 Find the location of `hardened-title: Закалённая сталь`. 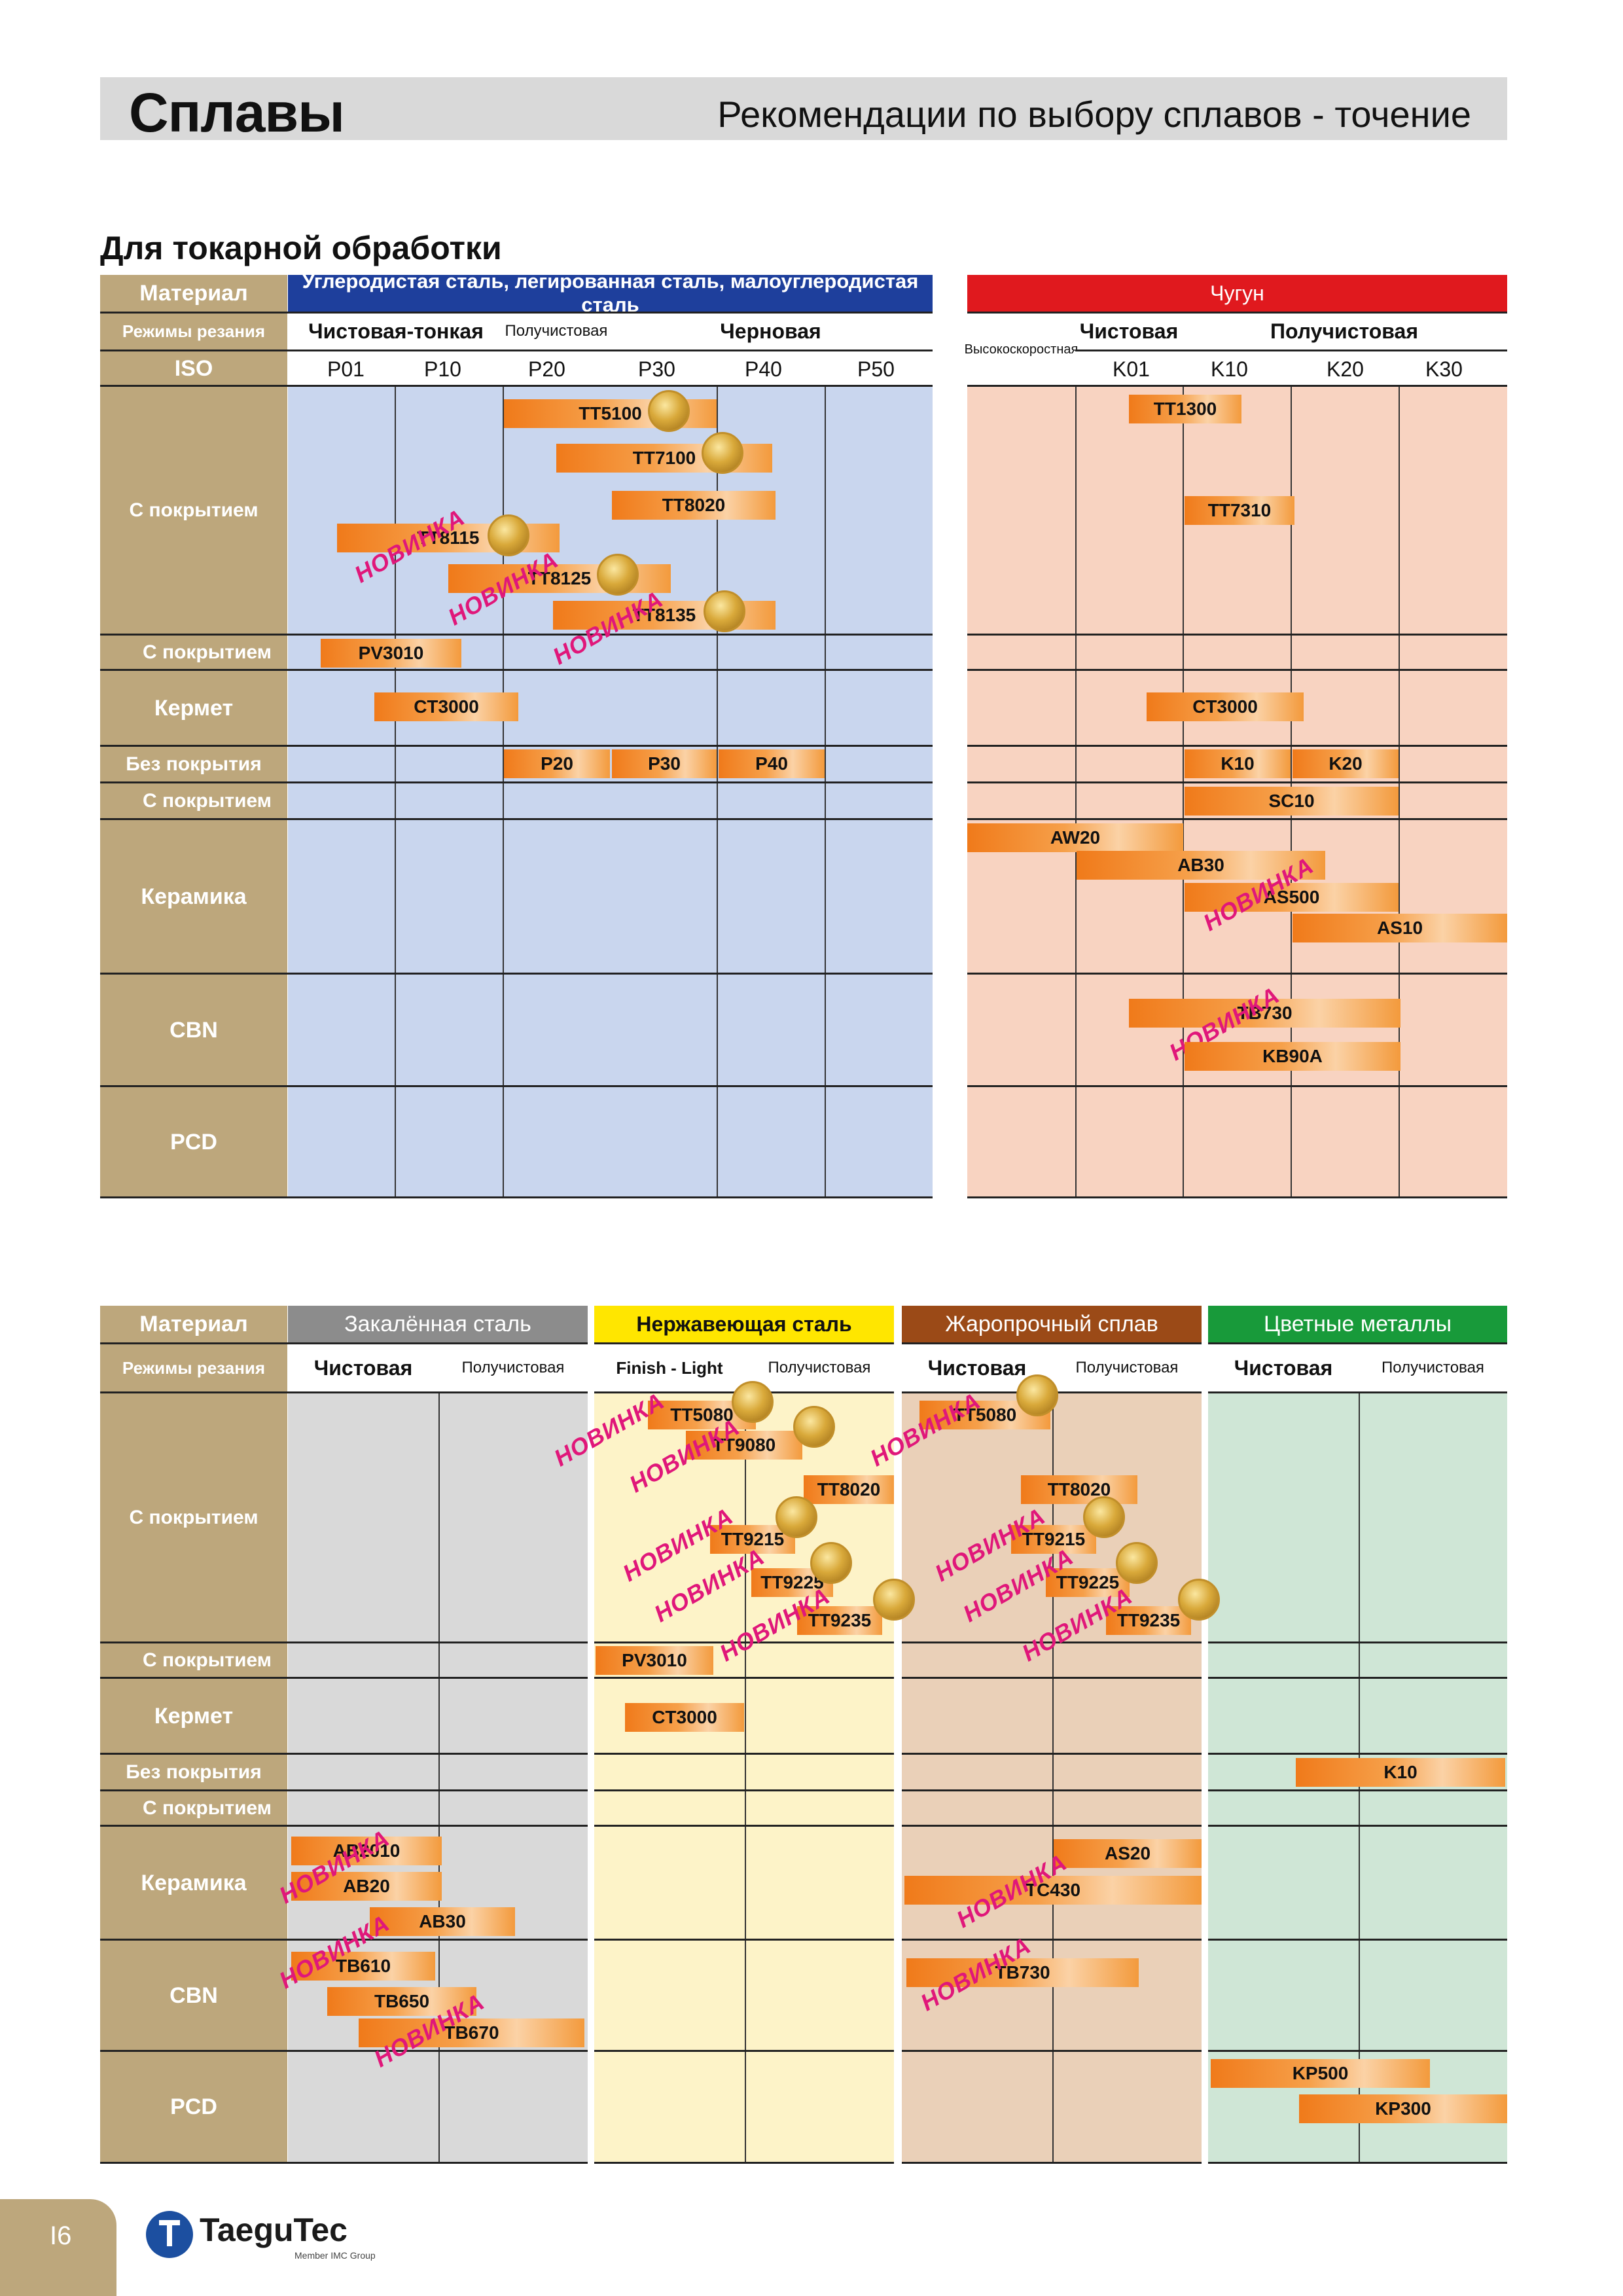

hardened-title: Закалённая сталь is located at coordinates (438, 1324).